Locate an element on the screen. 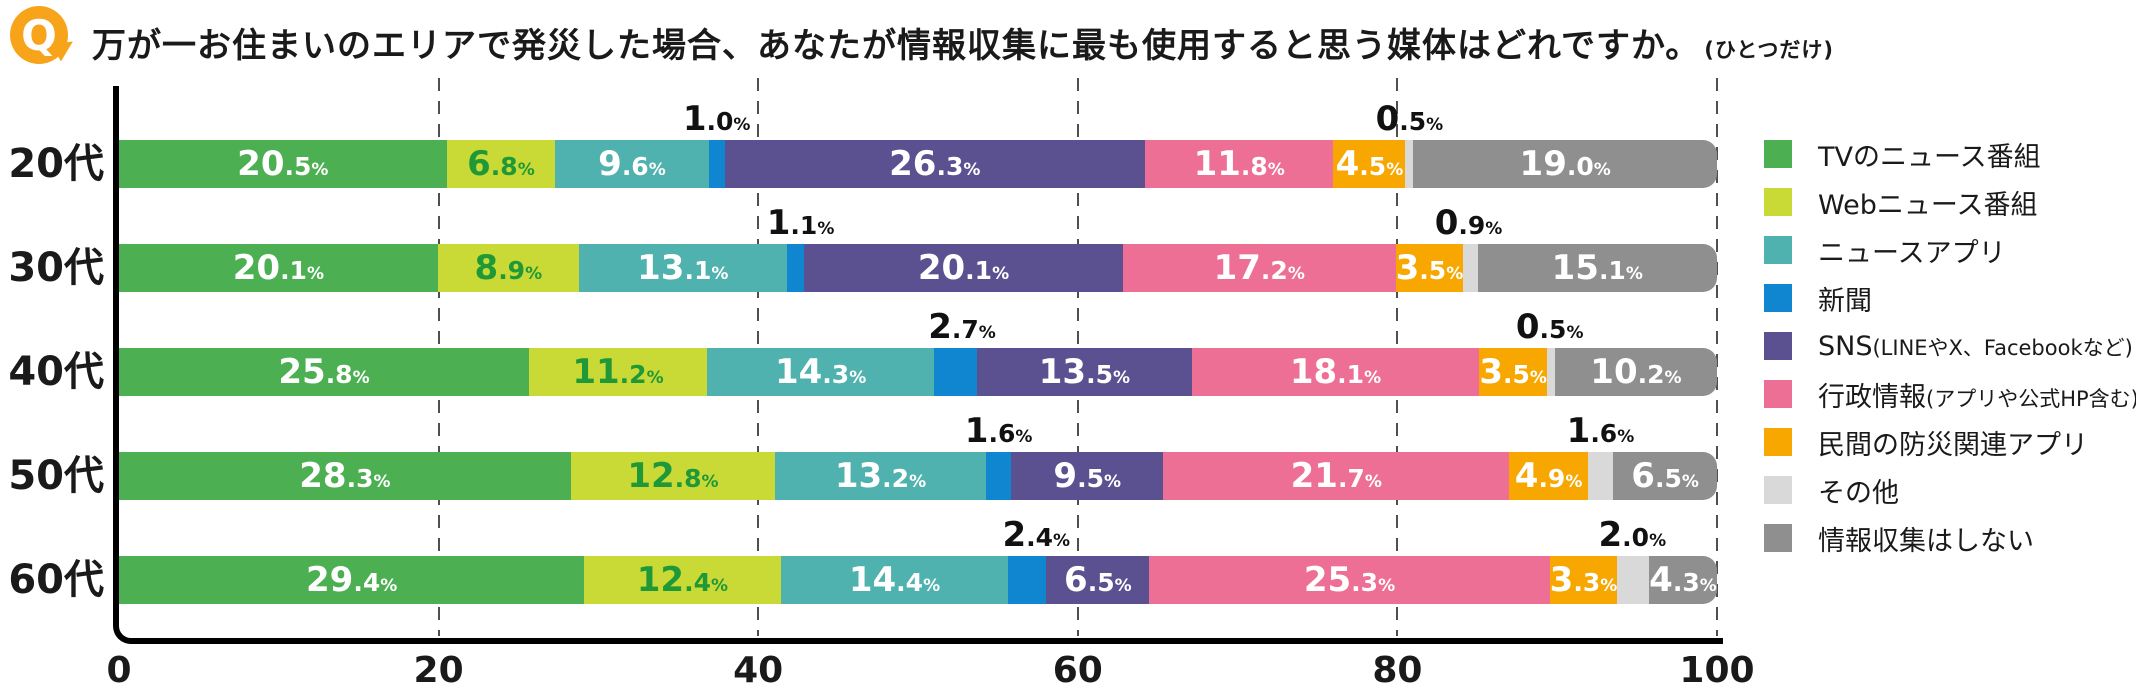 This screenshot has height=689, width=2136. bar-segment-ニュースアプリ: 14.4% is located at coordinates (894, 580).